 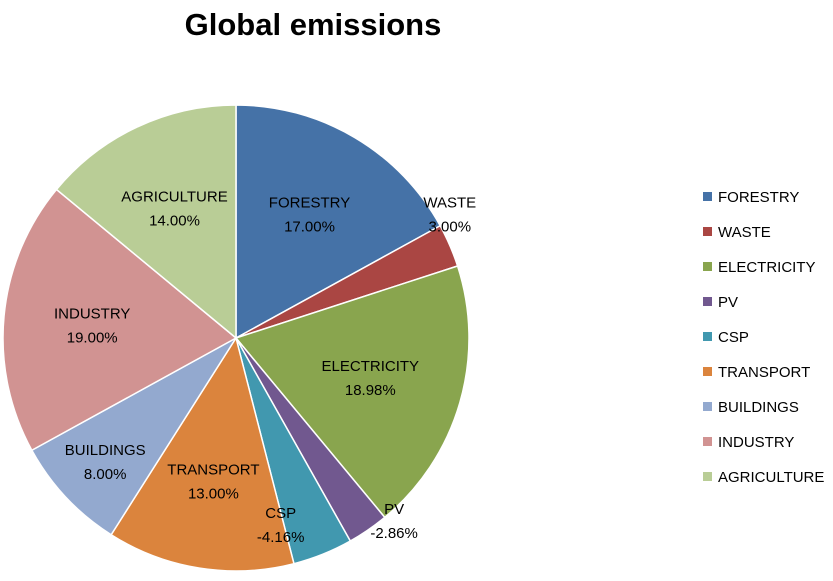 I want to click on slice-category: ELECTRICITY, so click(x=371, y=366).